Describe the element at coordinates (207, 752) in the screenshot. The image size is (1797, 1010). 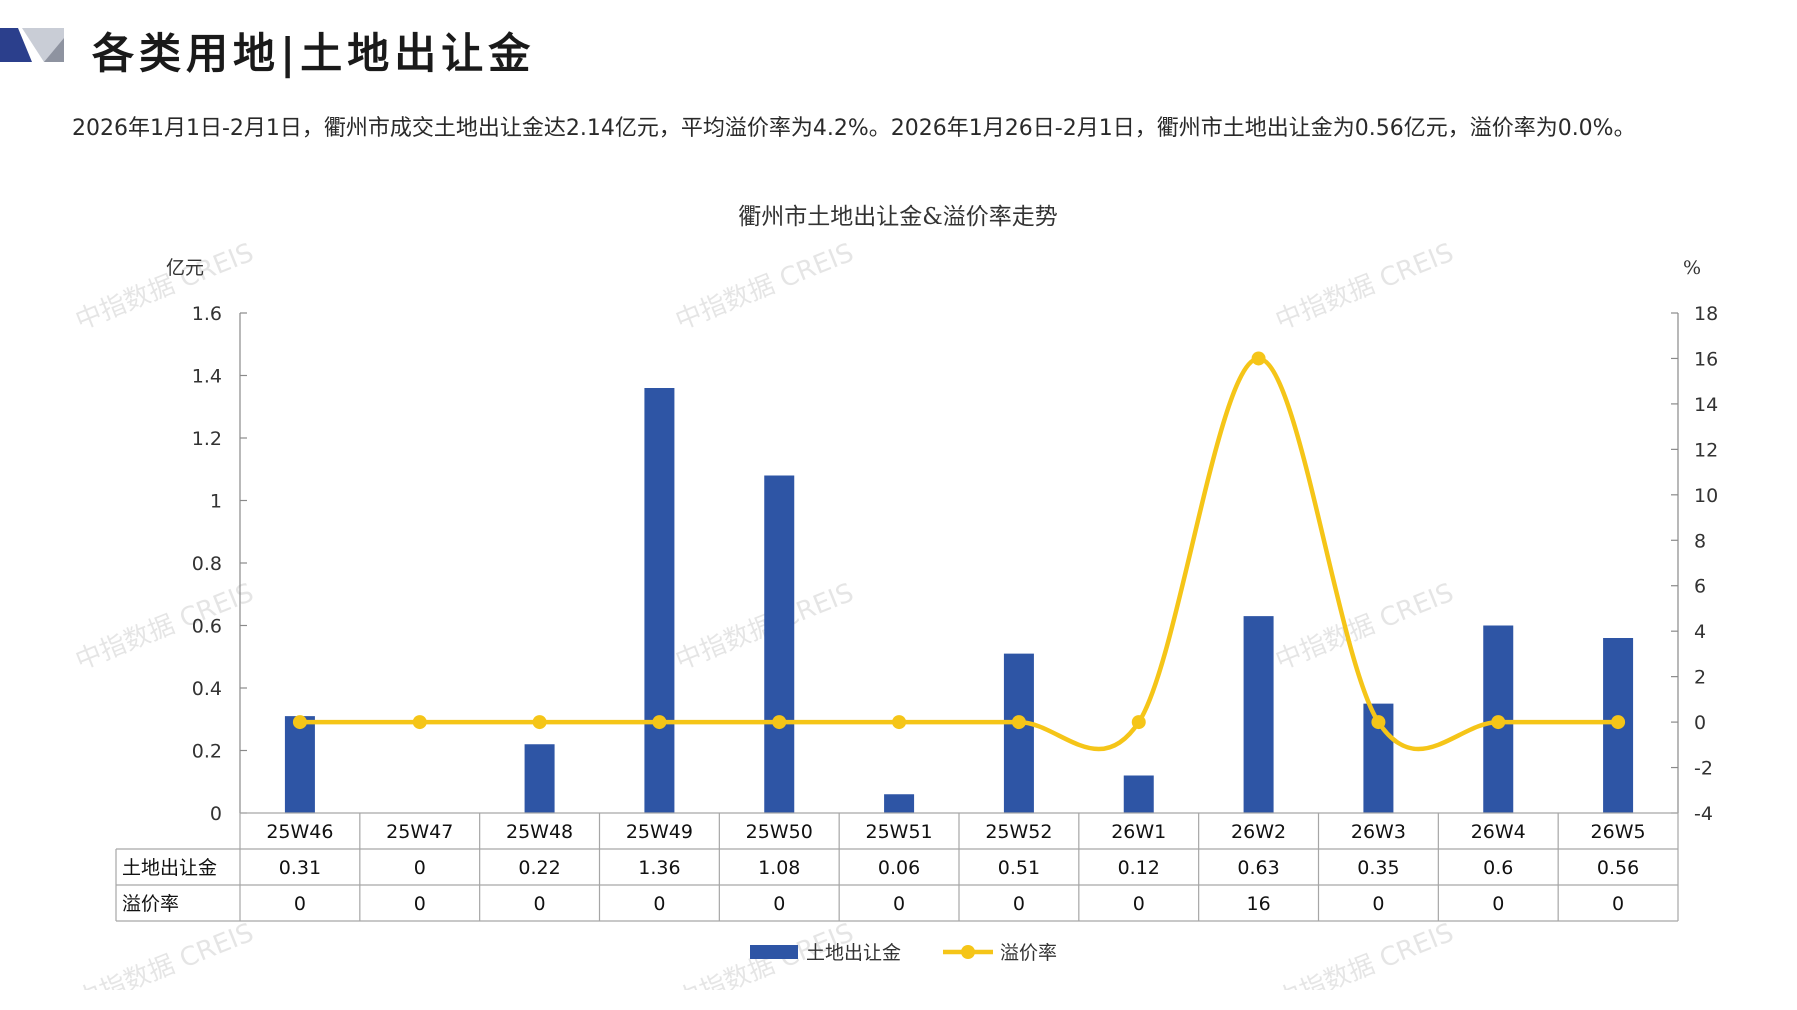
I see `left-axis-tick-label: 0.2` at that location.